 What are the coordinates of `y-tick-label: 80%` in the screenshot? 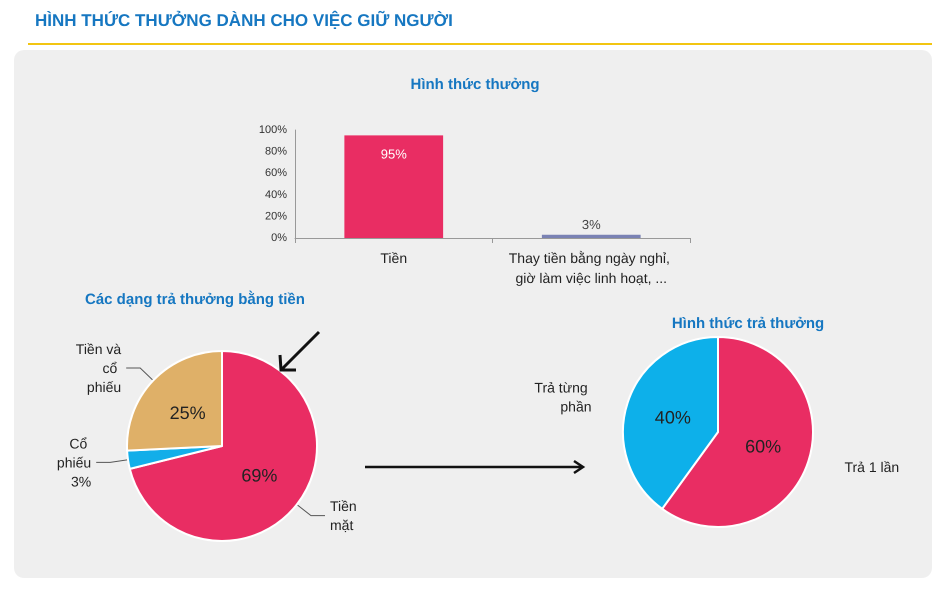 It's located at (276, 152).